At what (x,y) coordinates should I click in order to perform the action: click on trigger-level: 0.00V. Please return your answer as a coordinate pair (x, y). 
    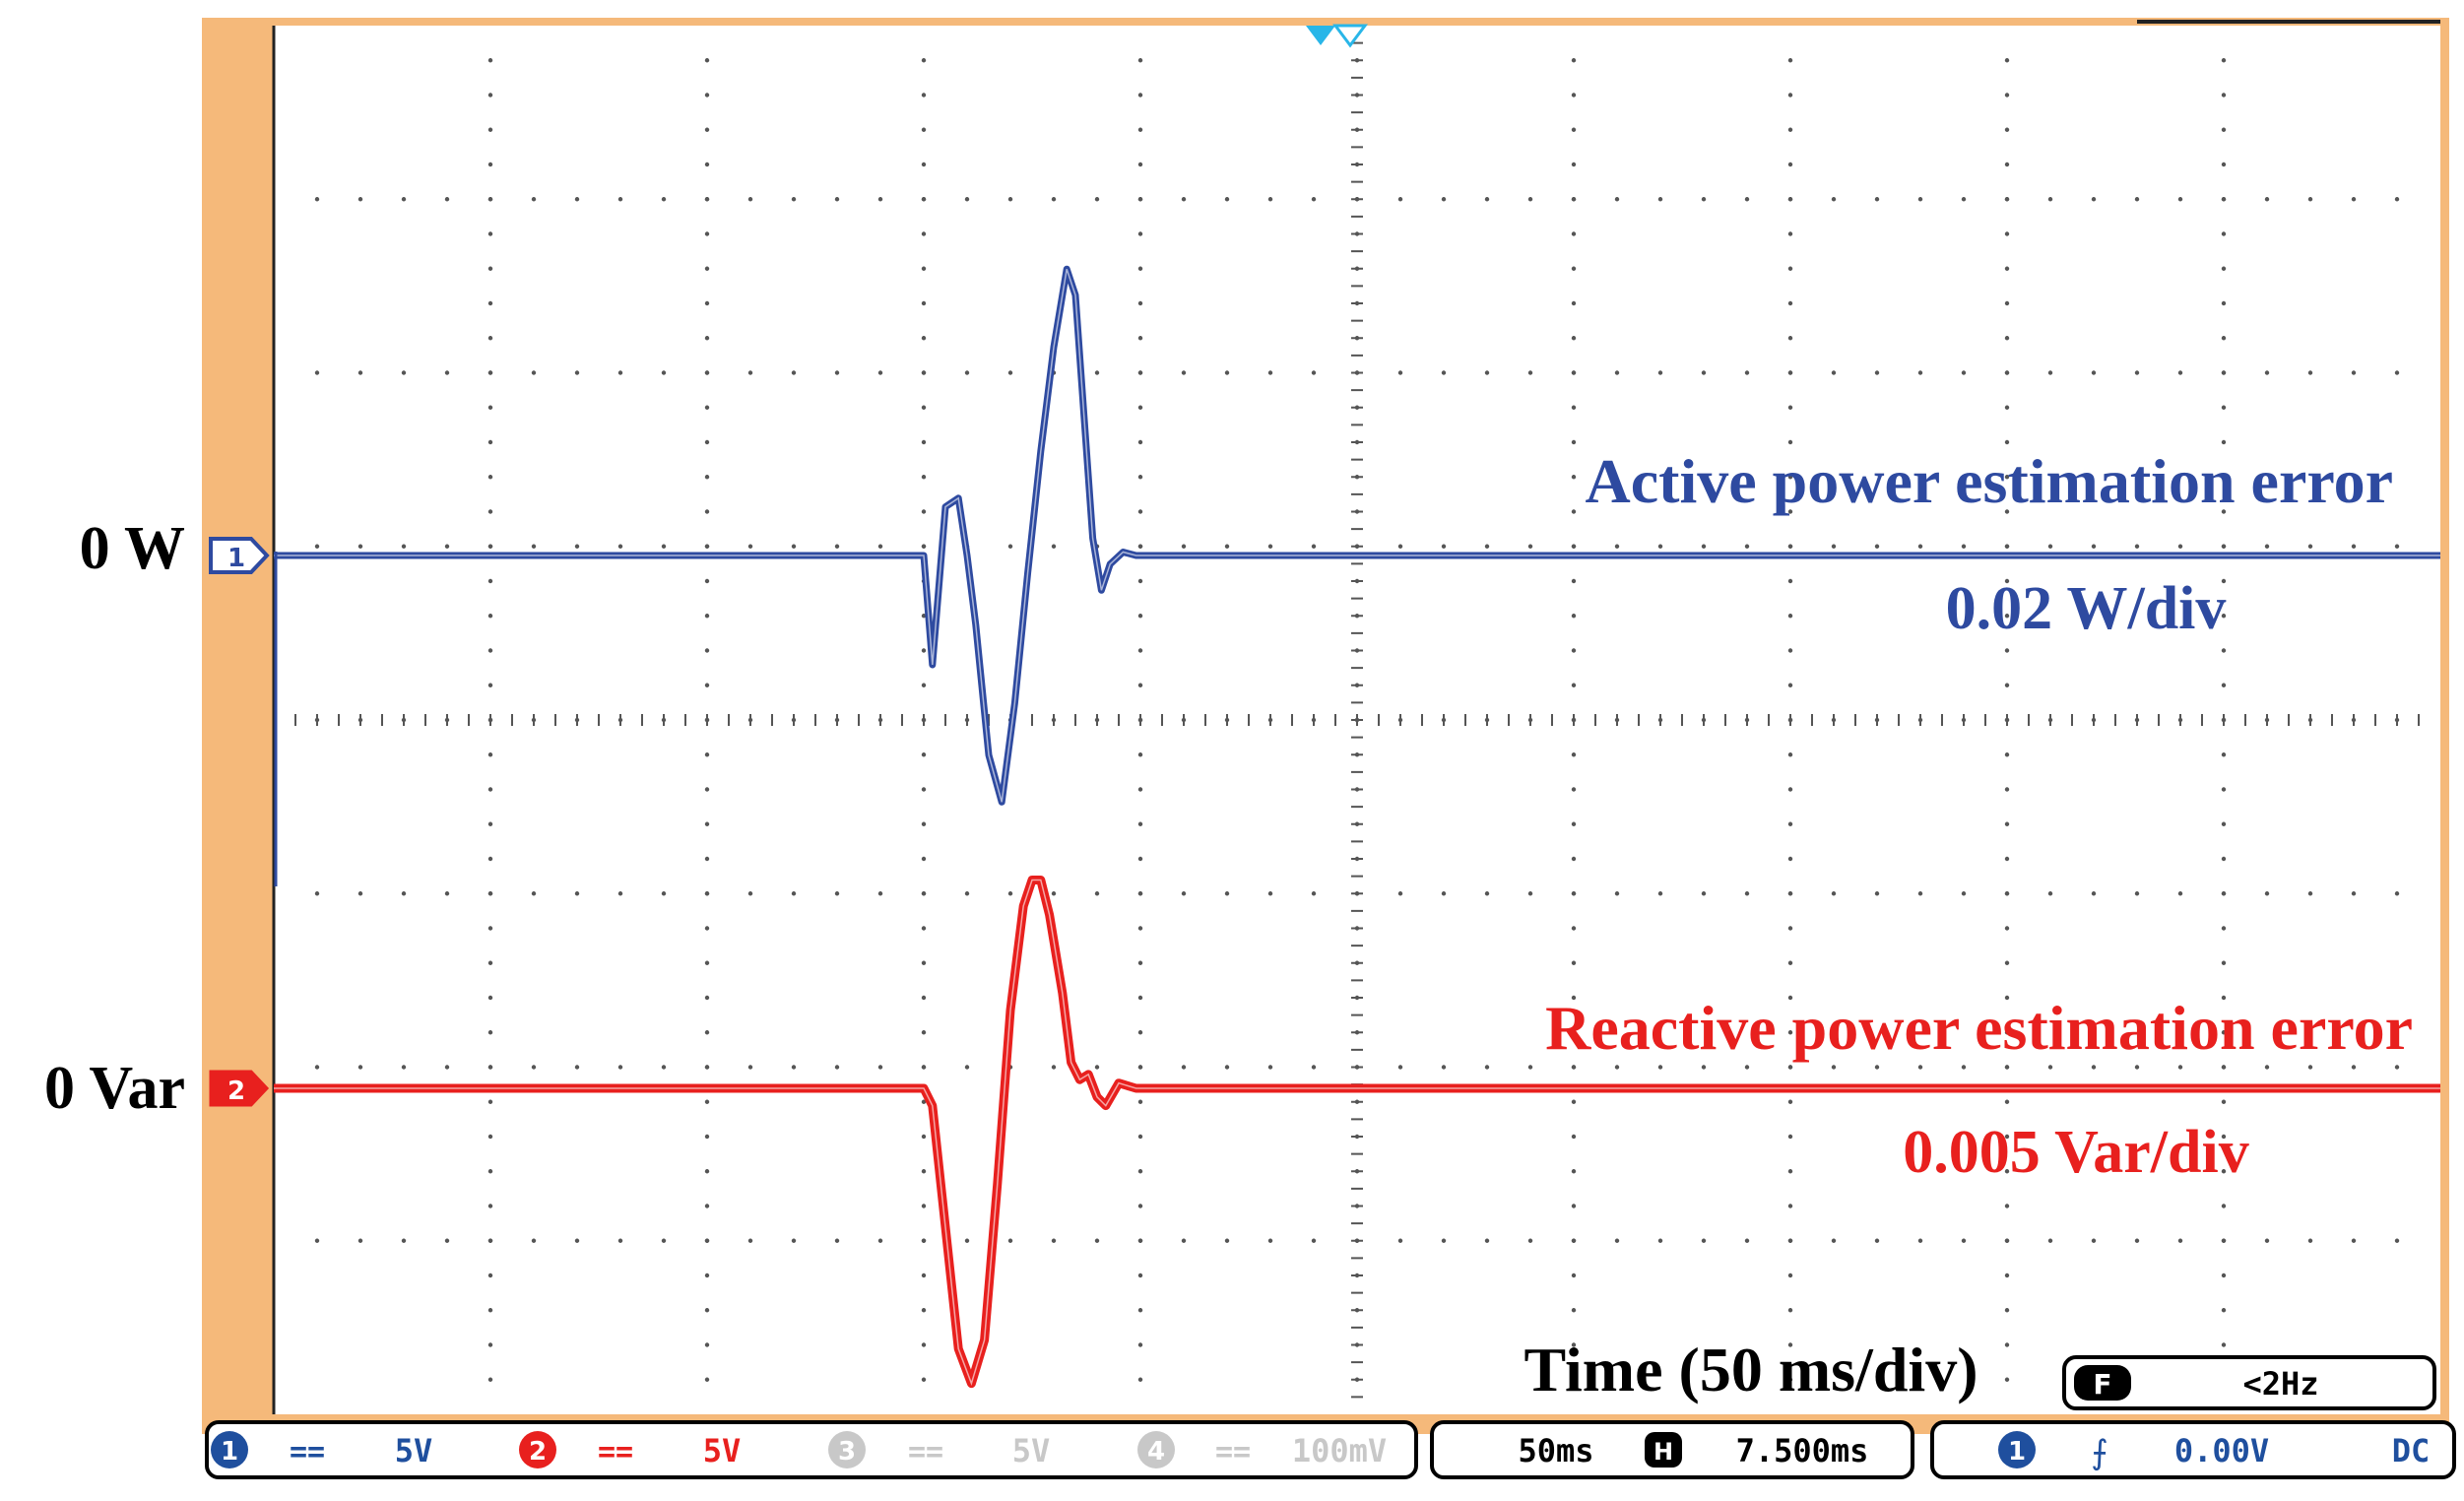
    Looking at the image, I should click on (2221, 1450).